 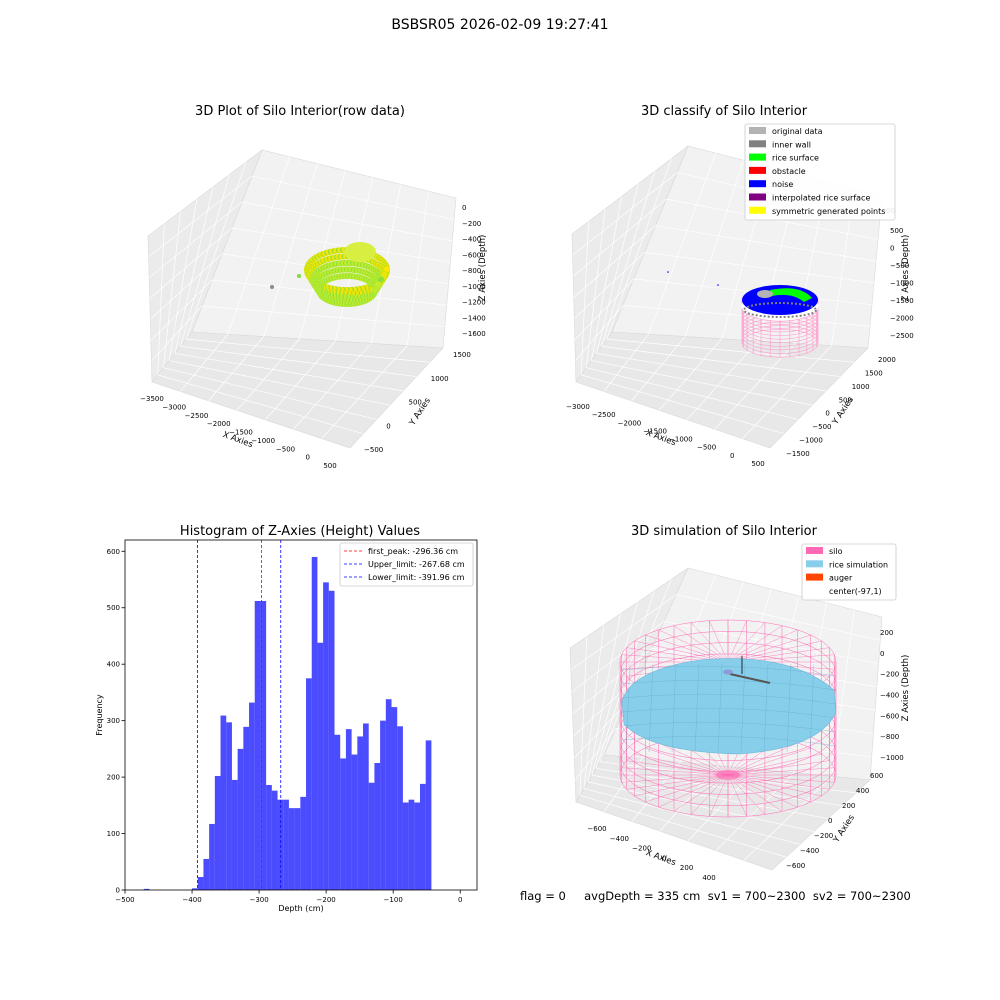 I want to click on tick-label: −500, so click(x=899, y=266).